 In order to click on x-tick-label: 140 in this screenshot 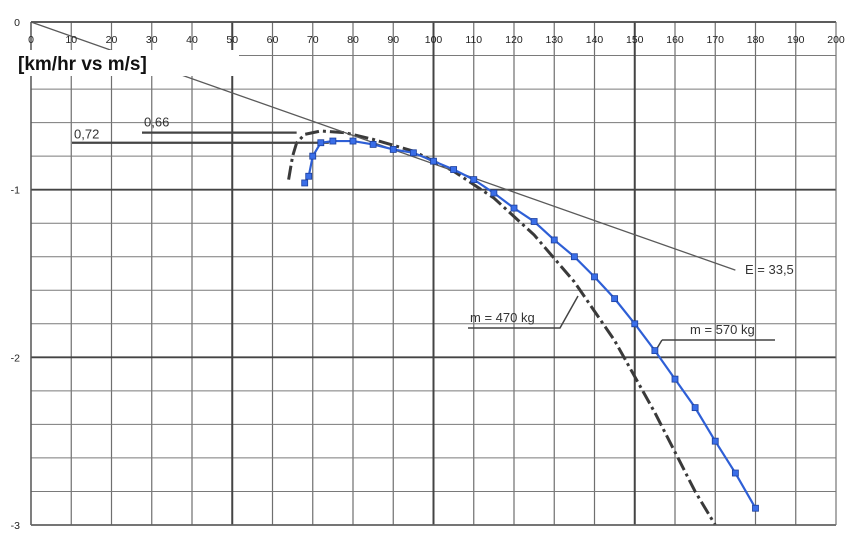, I will do `click(595, 40)`.